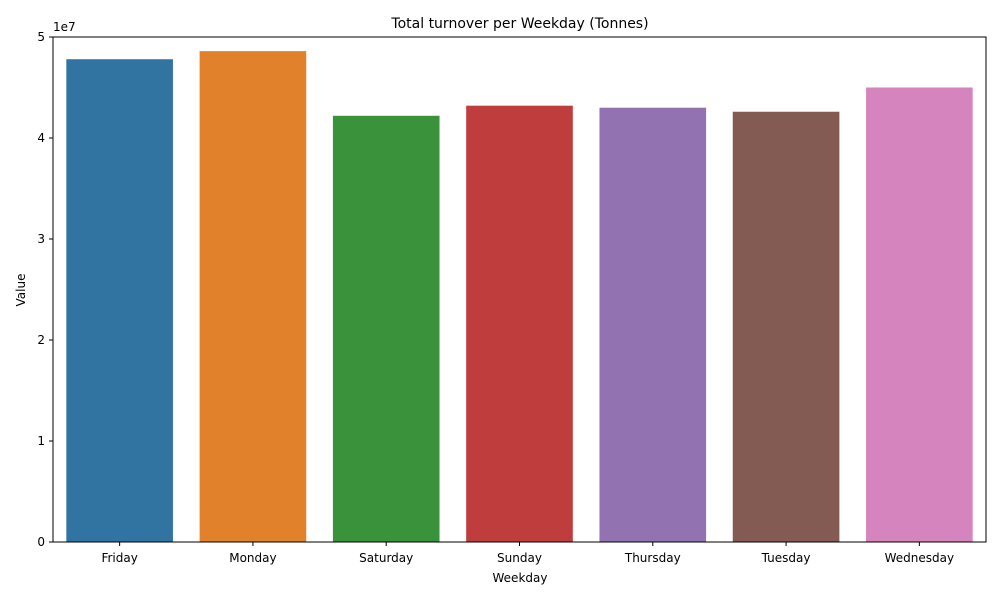  Describe the element at coordinates (41, 542) in the screenshot. I see `y-tick-label: 0` at that location.